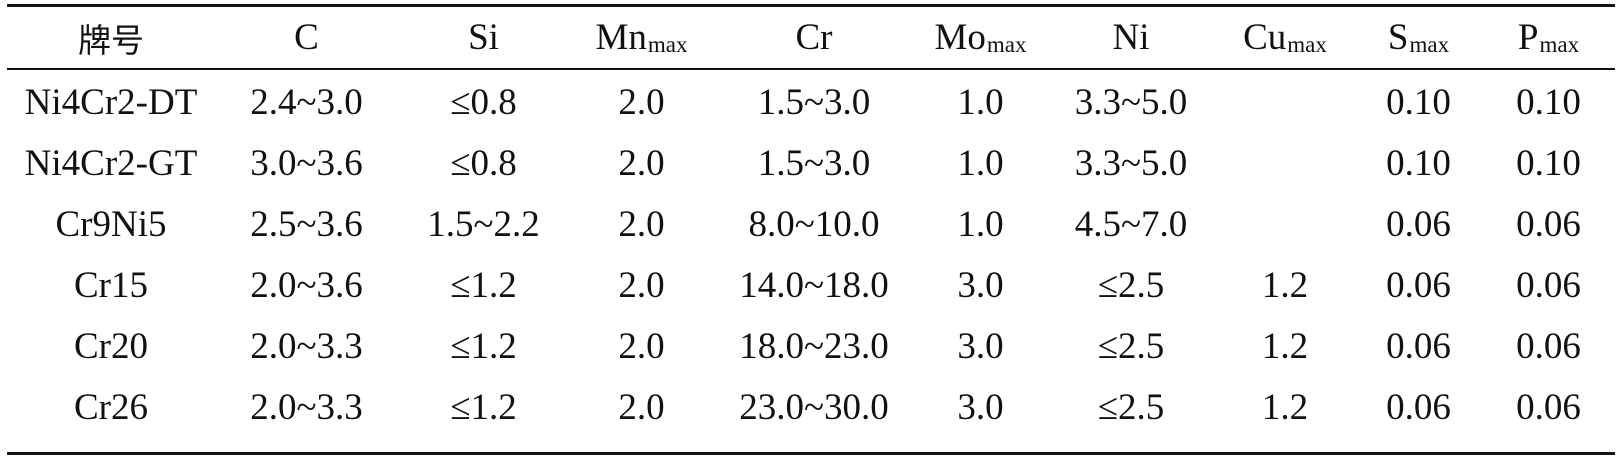 This screenshot has width=1623, height=464. What do you see at coordinates (811, 69) in the screenshot?
I see `table-header-rule` at bounding box center [811, 69].